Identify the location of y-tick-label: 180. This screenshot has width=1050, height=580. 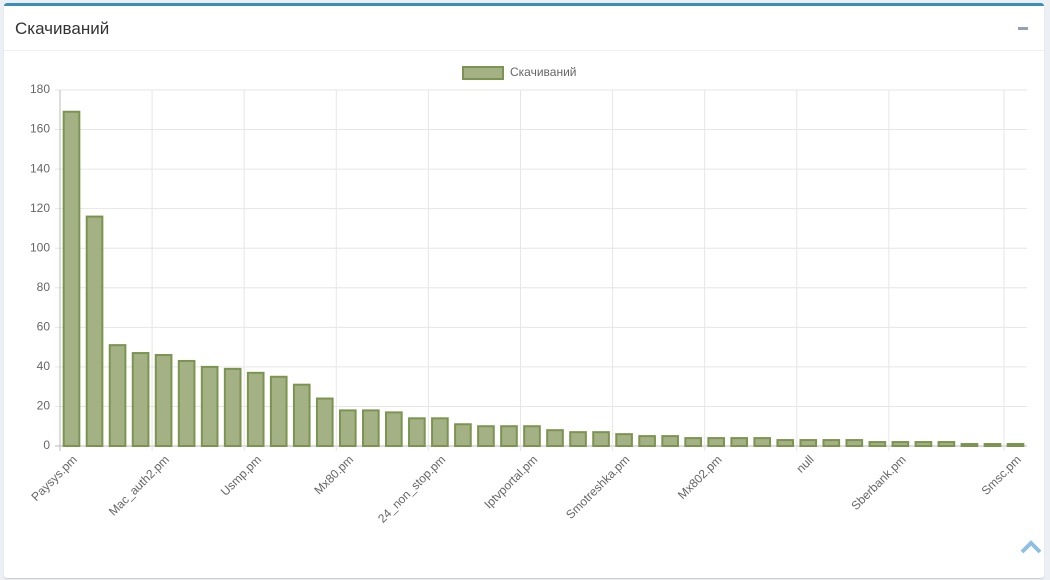
(40, 89).